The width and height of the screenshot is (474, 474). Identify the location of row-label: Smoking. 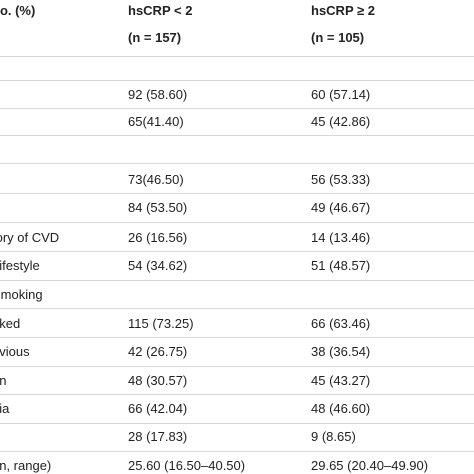
(21, 294).